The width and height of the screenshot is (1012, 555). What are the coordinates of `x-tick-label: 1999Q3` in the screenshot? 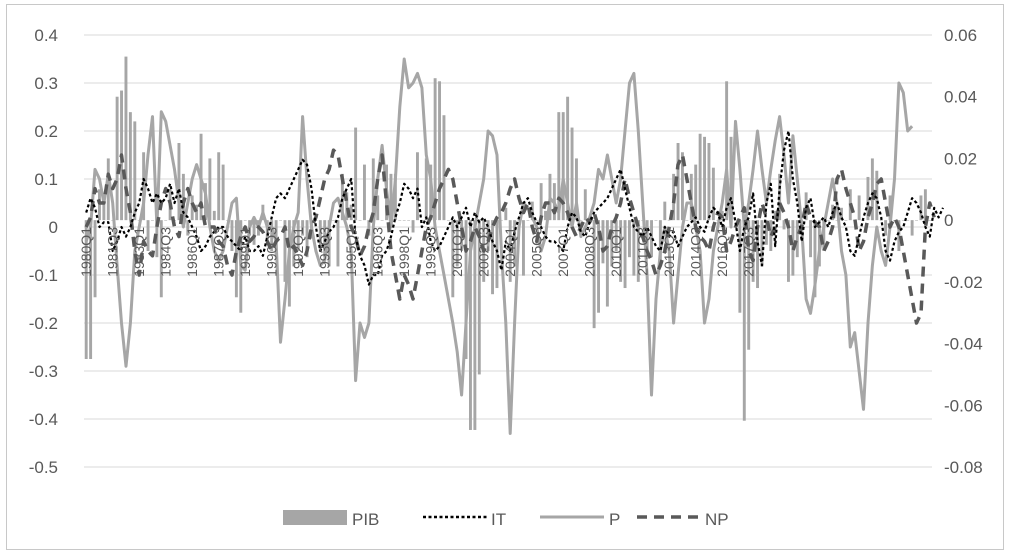 It's located at (431, 252).